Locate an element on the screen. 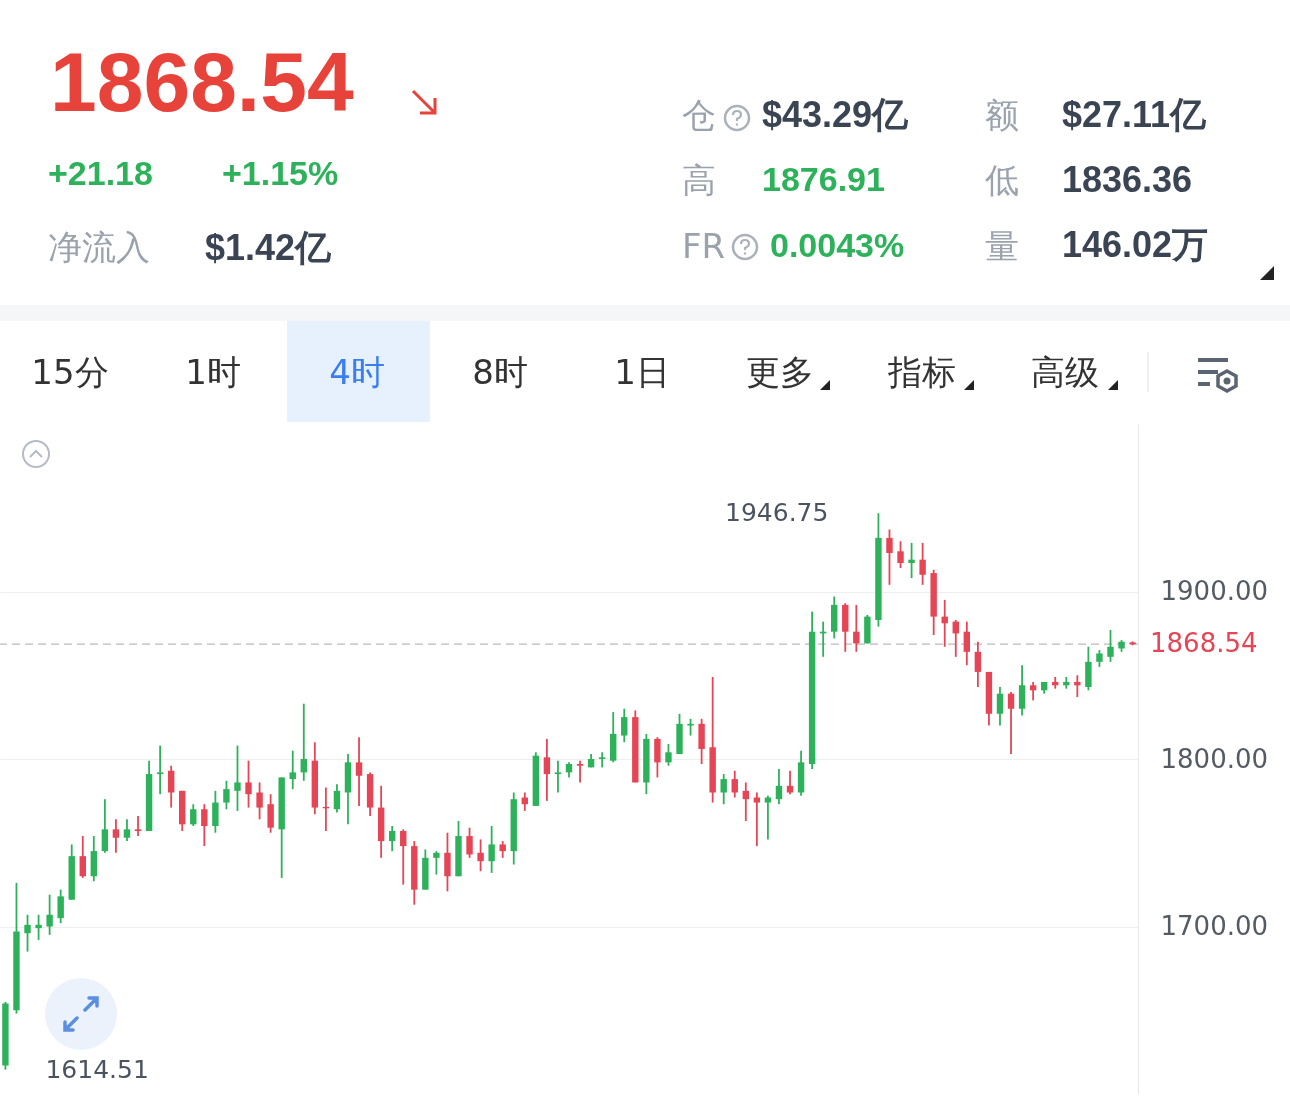 The image size is (1290, 1099). text: $1.42亿 is located at coordinates (268, 247).